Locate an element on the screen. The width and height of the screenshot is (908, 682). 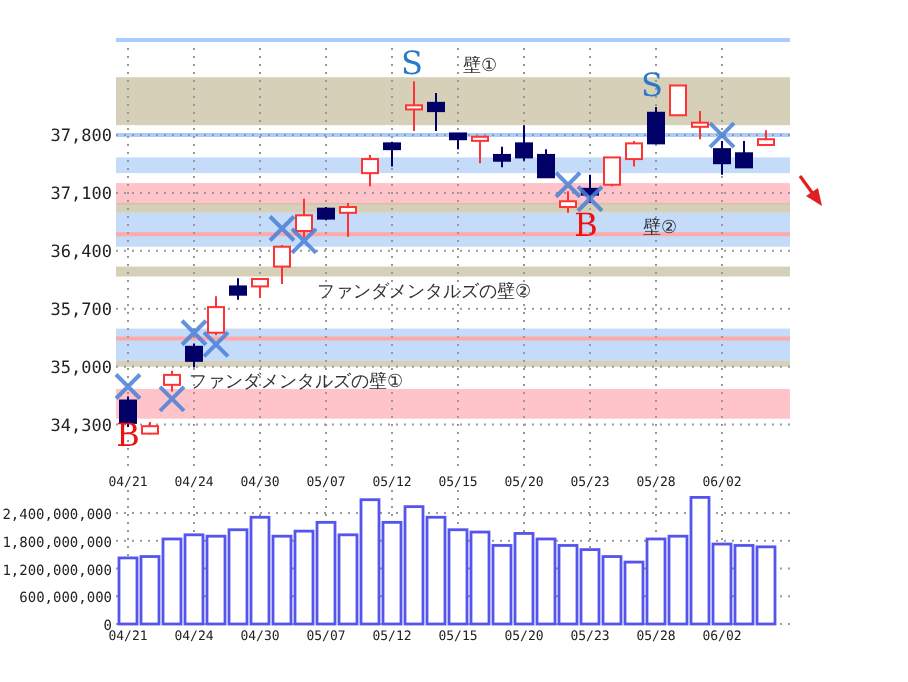
y-tick-label: 35,700 is located at coordinates (81, 310).